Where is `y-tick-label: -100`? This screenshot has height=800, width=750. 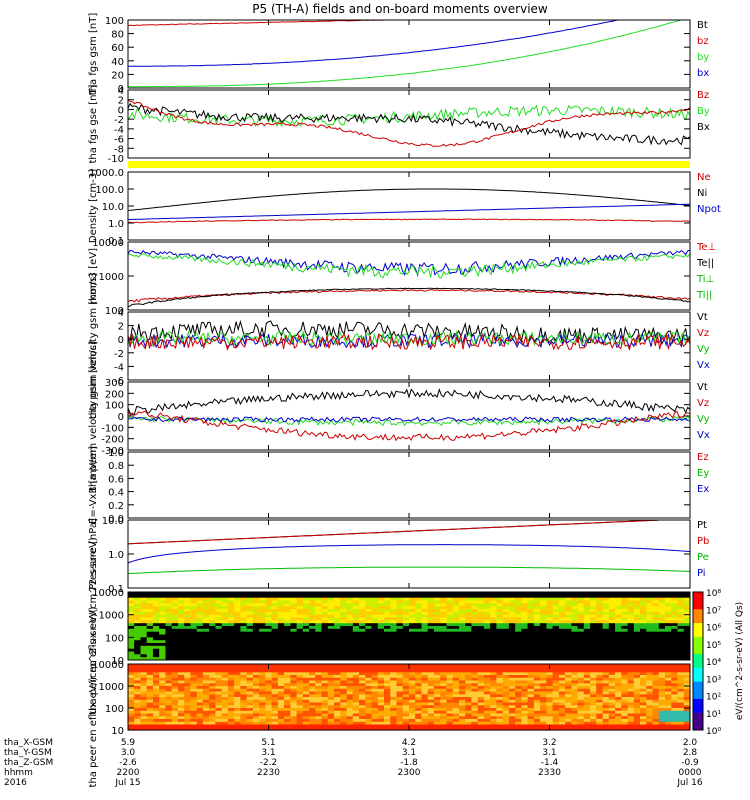
y-tick-label: -100 is located at coordinates (112, 428).